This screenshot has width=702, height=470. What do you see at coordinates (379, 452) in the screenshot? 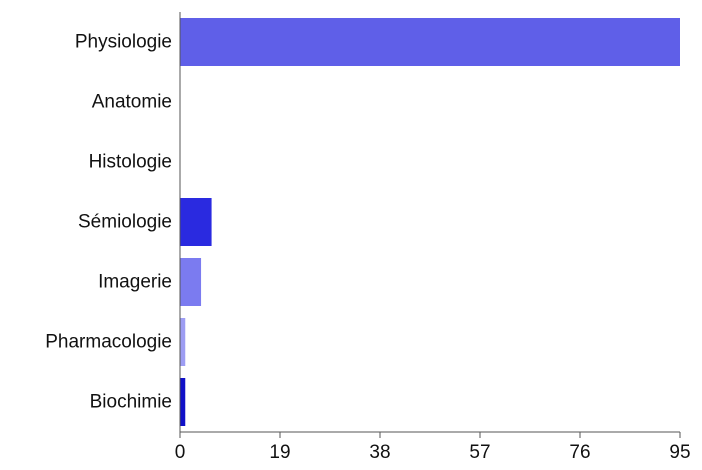
I see `x-tick-label-38: 38` at bounding box center [379, 452].